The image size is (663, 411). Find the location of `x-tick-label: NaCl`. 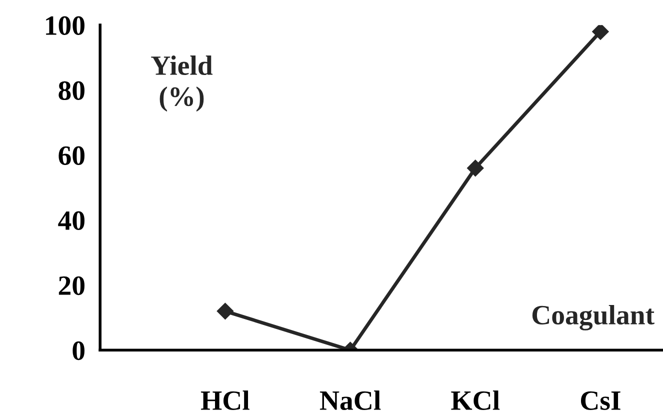

x-tick-label: NaCl is located at coordinates (350, 400).